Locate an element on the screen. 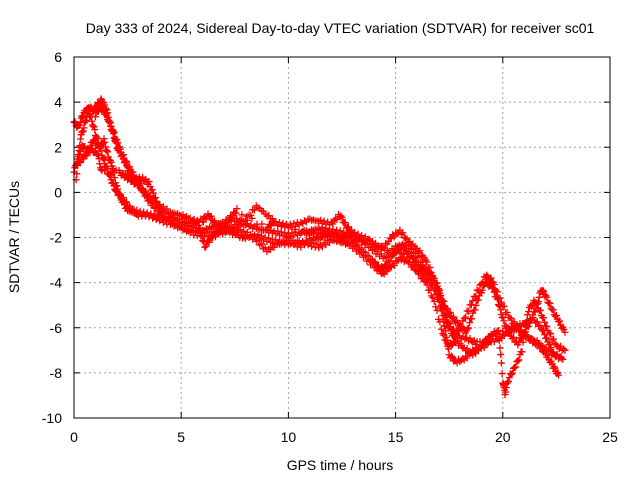 Image resolution: width=640 pixels, height=480 pixels. x-tick-label: 15 is located at coordinates (396, 437).